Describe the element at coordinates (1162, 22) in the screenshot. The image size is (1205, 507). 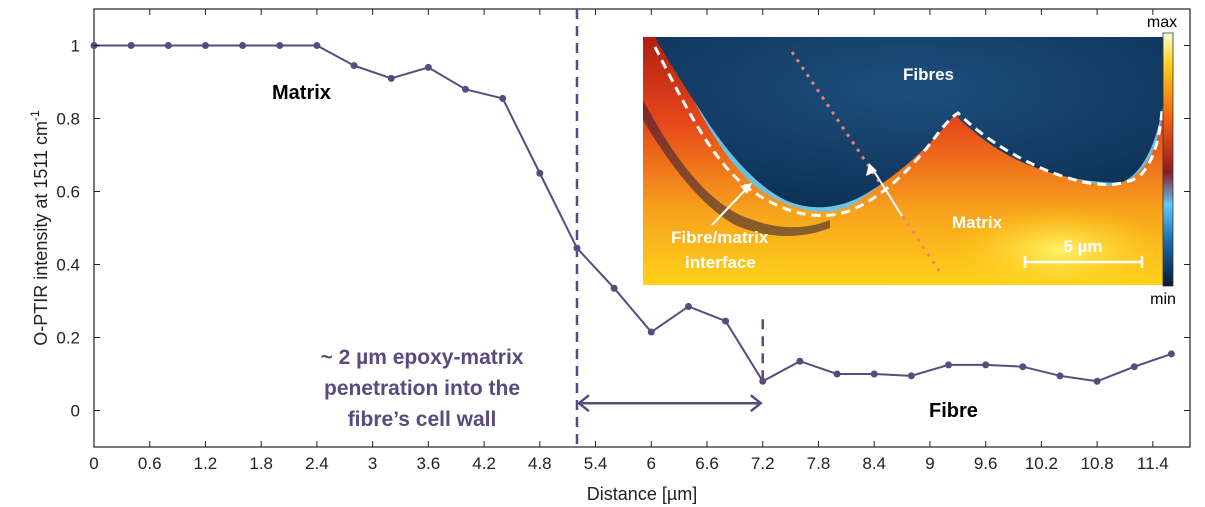
I see `colorbar-max-label: max` at that location.